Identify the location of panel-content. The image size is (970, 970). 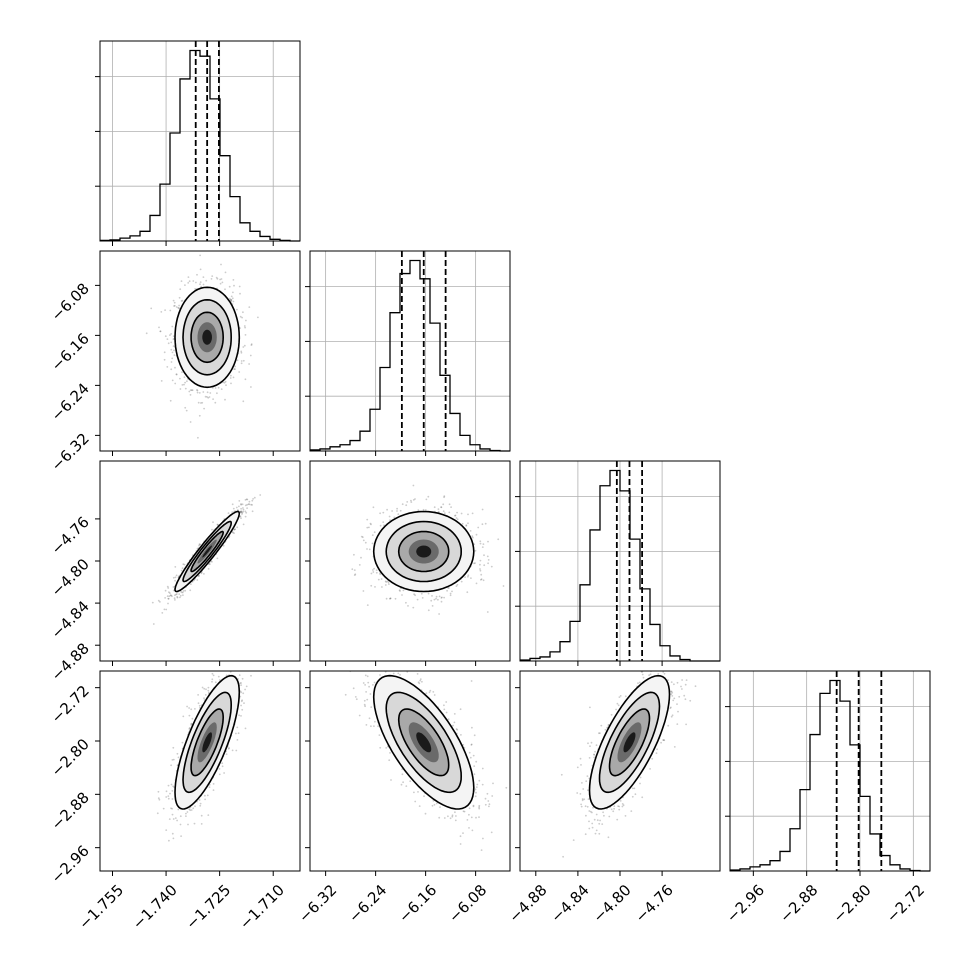
(206, 559).